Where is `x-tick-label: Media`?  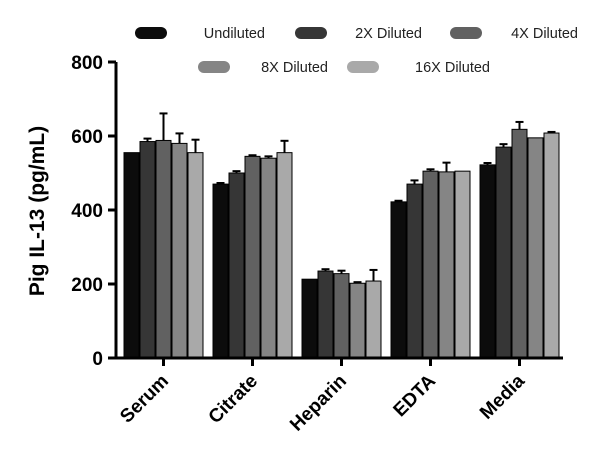
x-tick-label: Media is located at coordinates (502, 396).